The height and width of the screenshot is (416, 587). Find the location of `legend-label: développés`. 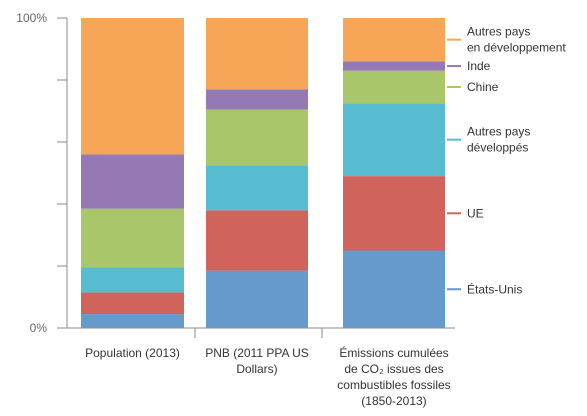

legend-label: développés is located at coordinates (497, 148).